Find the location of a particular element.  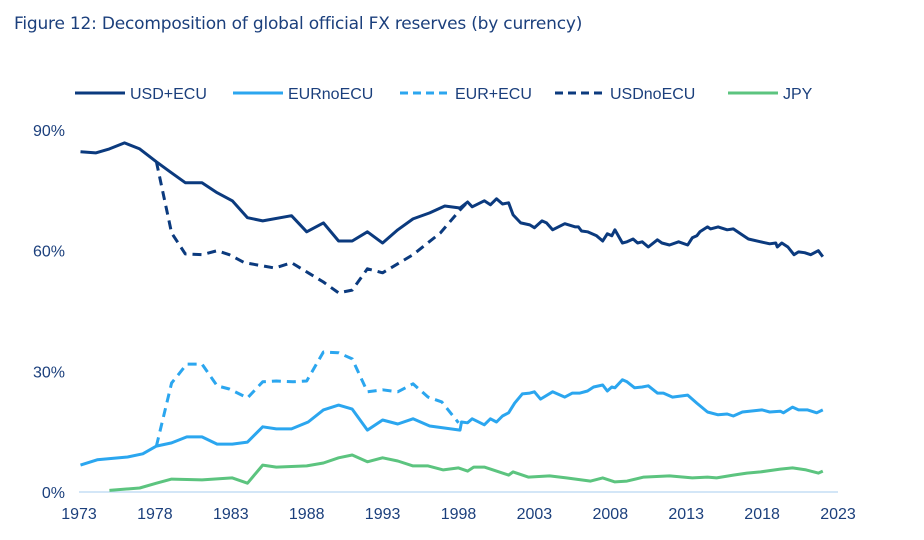

x-tick-label: 1988 is located at coordinates (307, 514).